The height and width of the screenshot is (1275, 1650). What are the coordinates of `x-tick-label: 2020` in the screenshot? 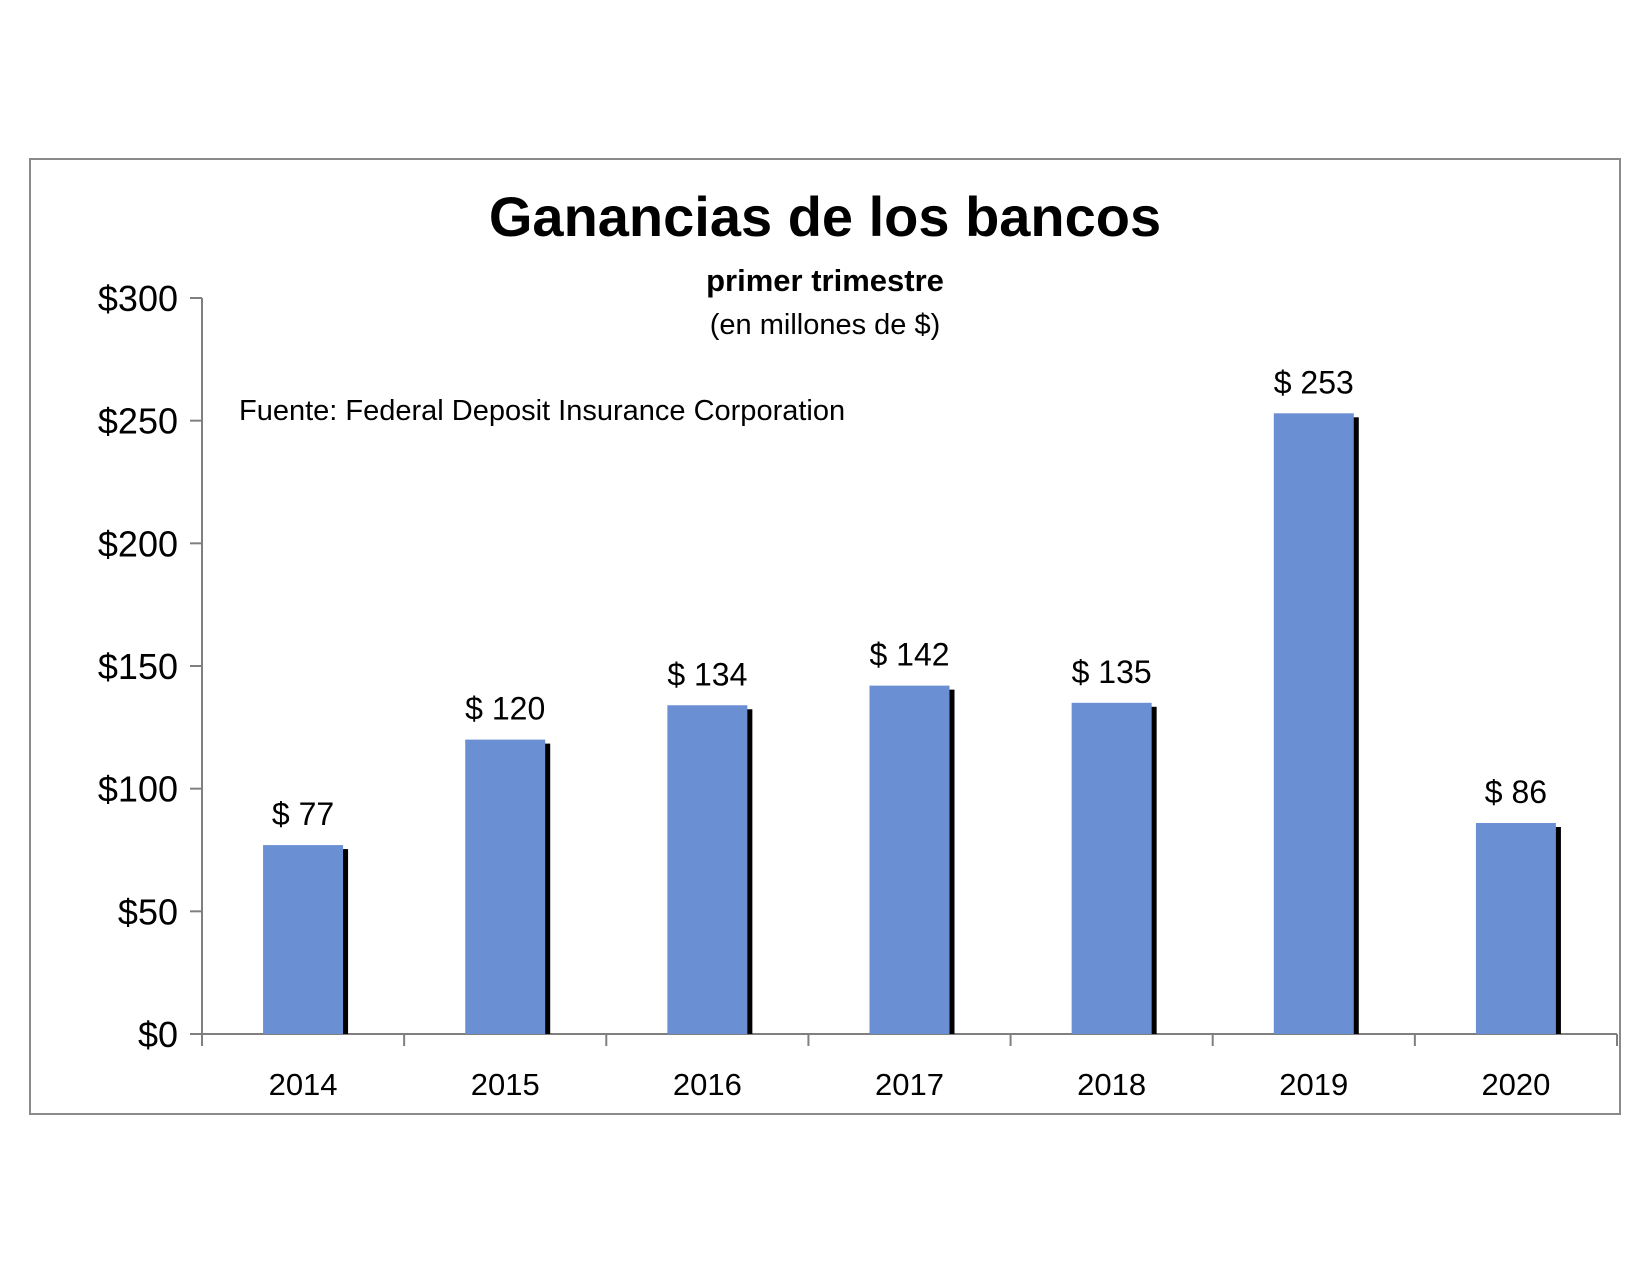 It's located at (1515, 1084).